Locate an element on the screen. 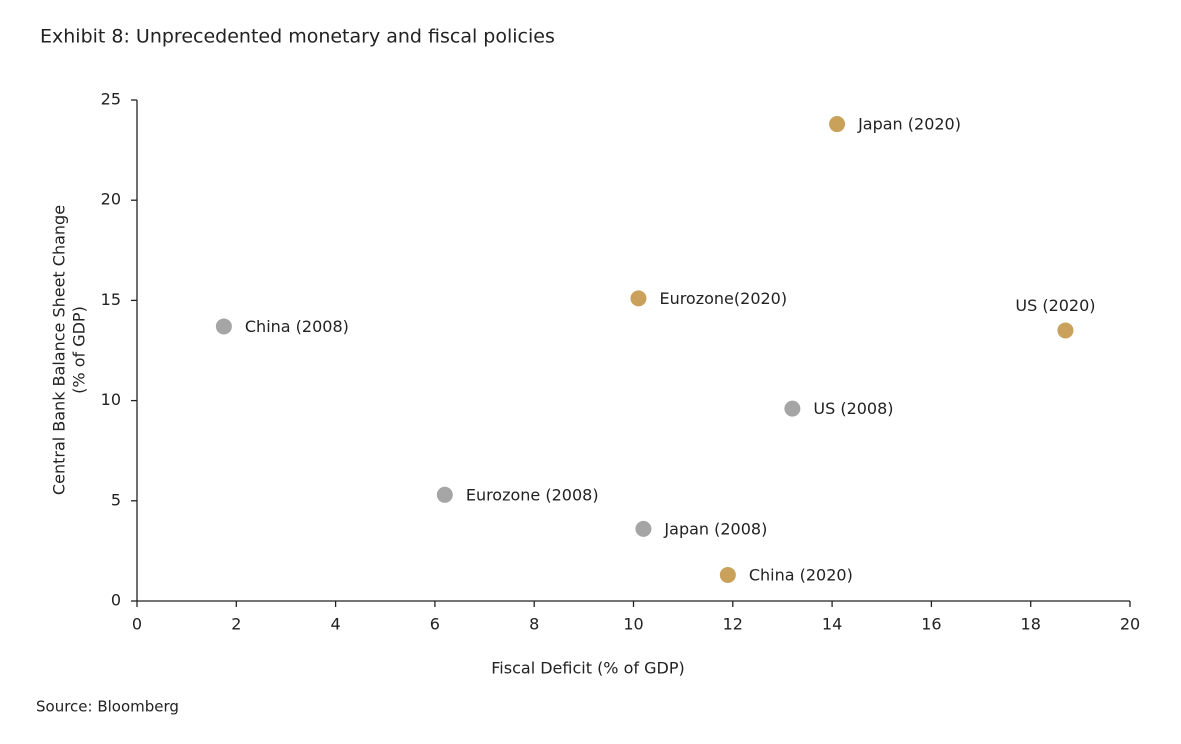  y-tick-label: 5 is located at coordinates (116, 499).